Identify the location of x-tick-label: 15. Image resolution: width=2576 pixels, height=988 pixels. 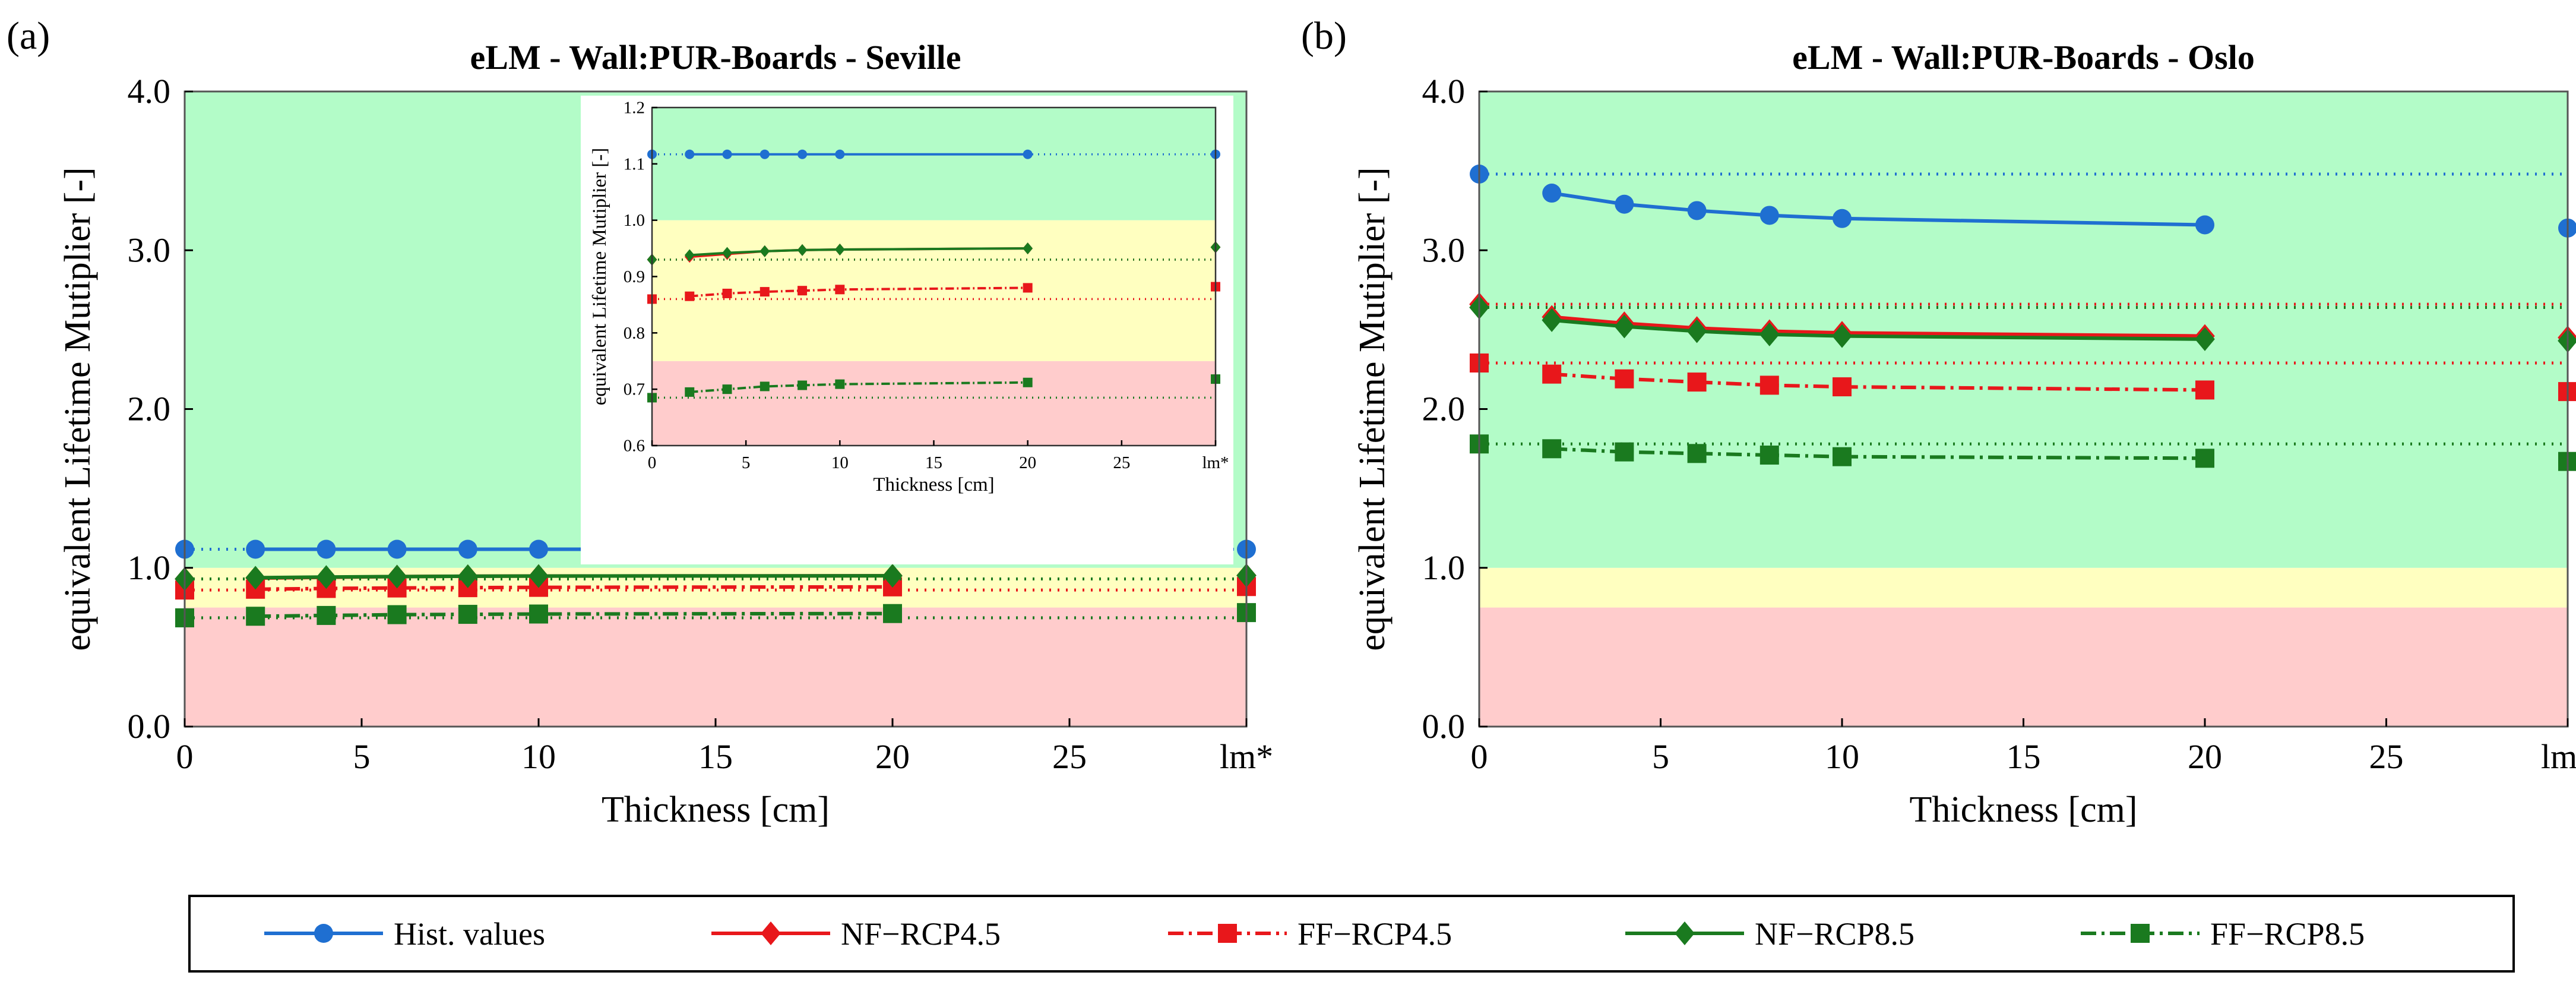
(2024, 756).